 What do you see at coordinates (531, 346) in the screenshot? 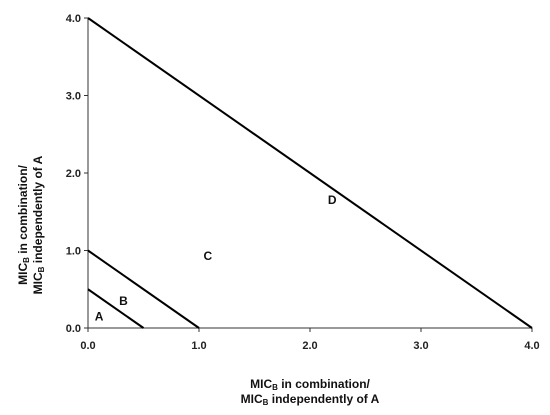
I see `x-tick-label: 4.0` at bounding box center [531, 346].